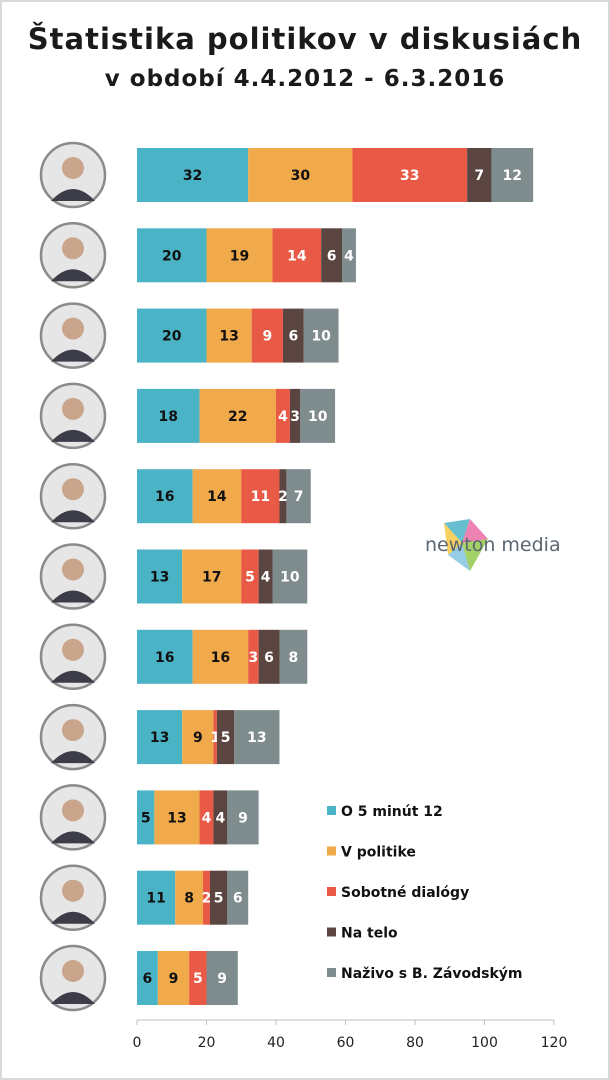 The image size is (610, 1080). Describe the element at coordinates (305, 39) in the screenshot. I see `chart-title: Štatistika politikov v diskusiách` at that location.